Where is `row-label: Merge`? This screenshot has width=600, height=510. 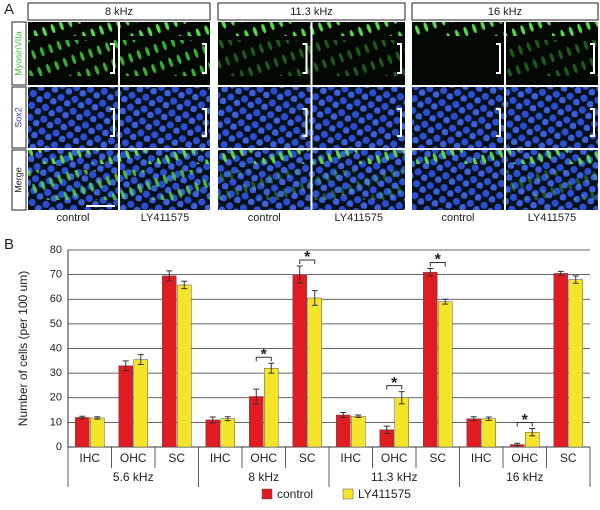
row-label: Merge is located at coordinates (18, 180).